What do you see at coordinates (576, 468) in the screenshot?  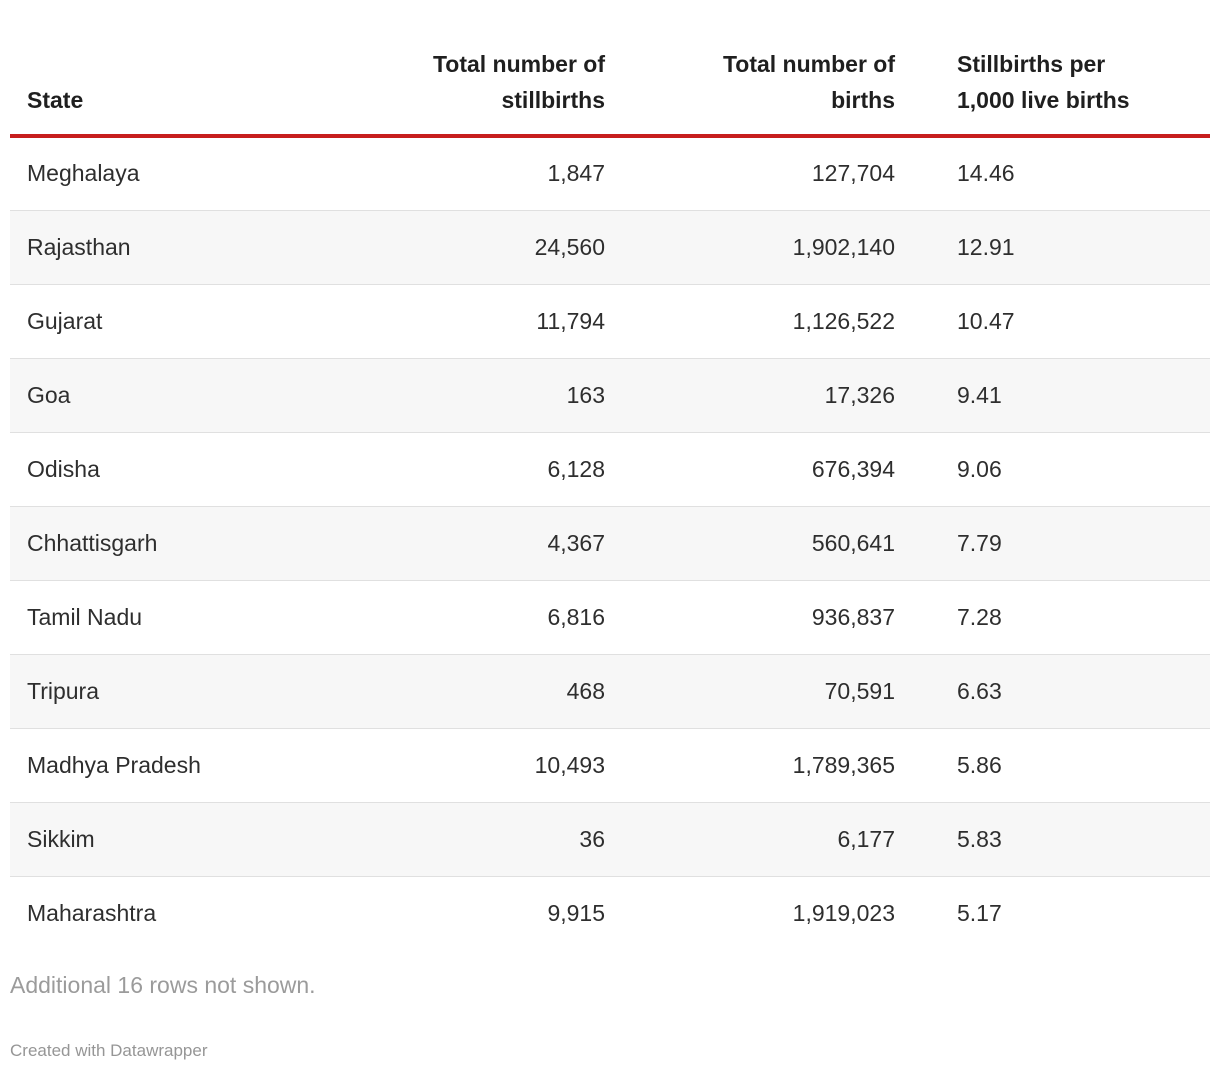 I see `cell-stillbirths: 6,128` at bounding box center [576, 468].